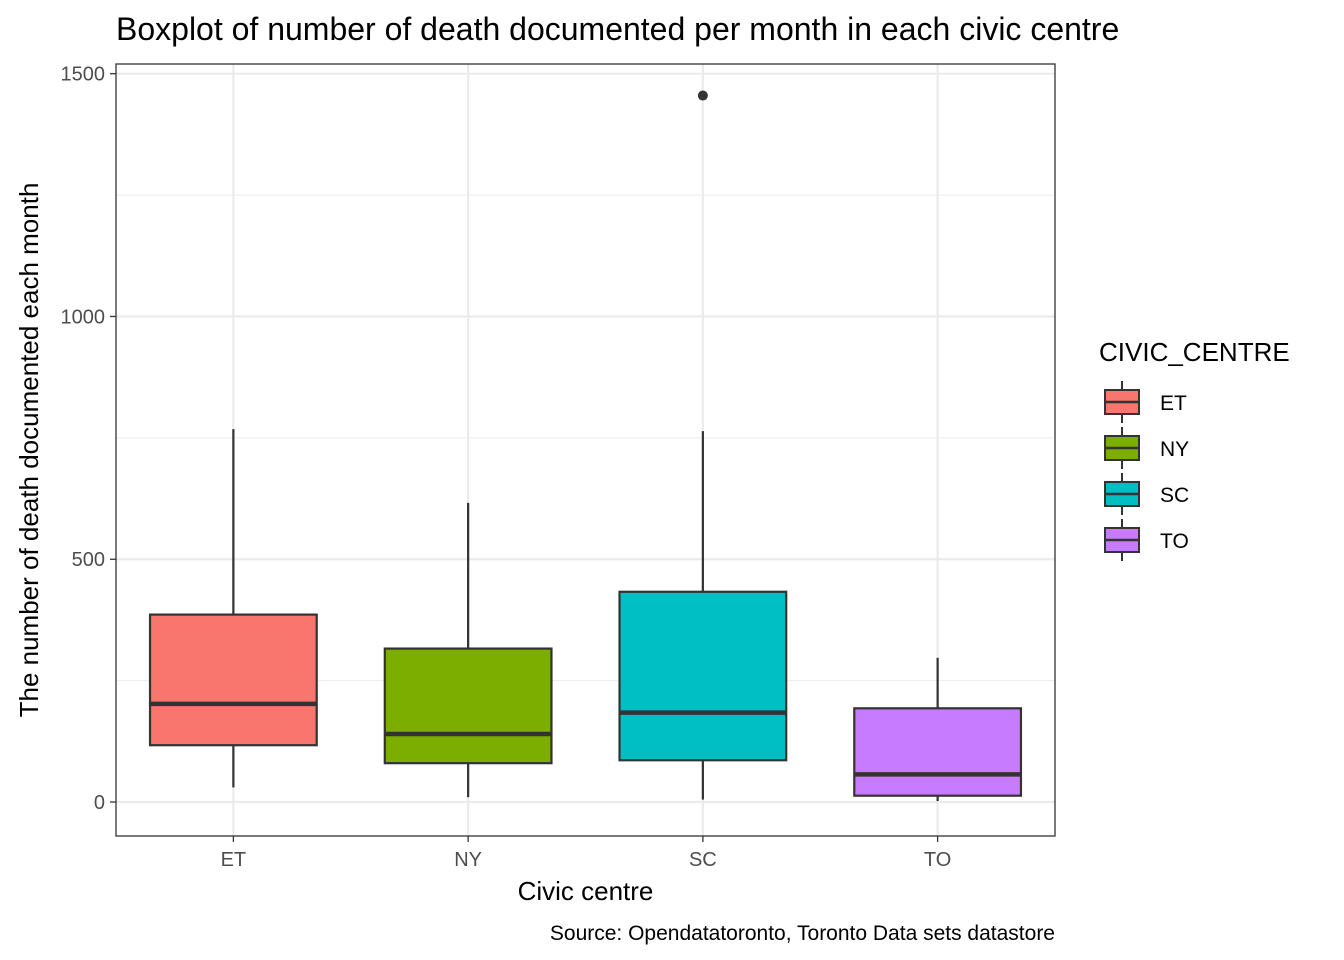 This screenshot has width=1344, height=960. I want to click on legend-label: TO, so click(1174, 541).